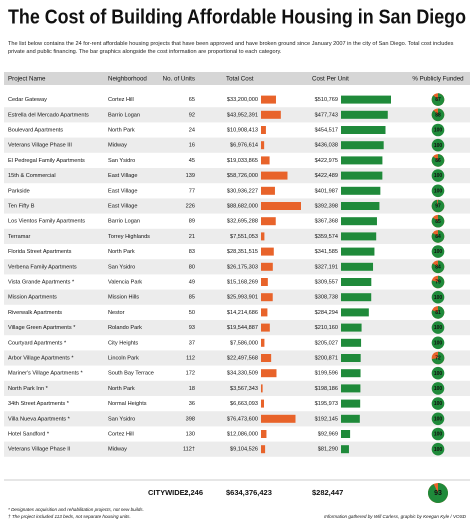  I want to click on neighborhood: Midway, so click(117, 450).